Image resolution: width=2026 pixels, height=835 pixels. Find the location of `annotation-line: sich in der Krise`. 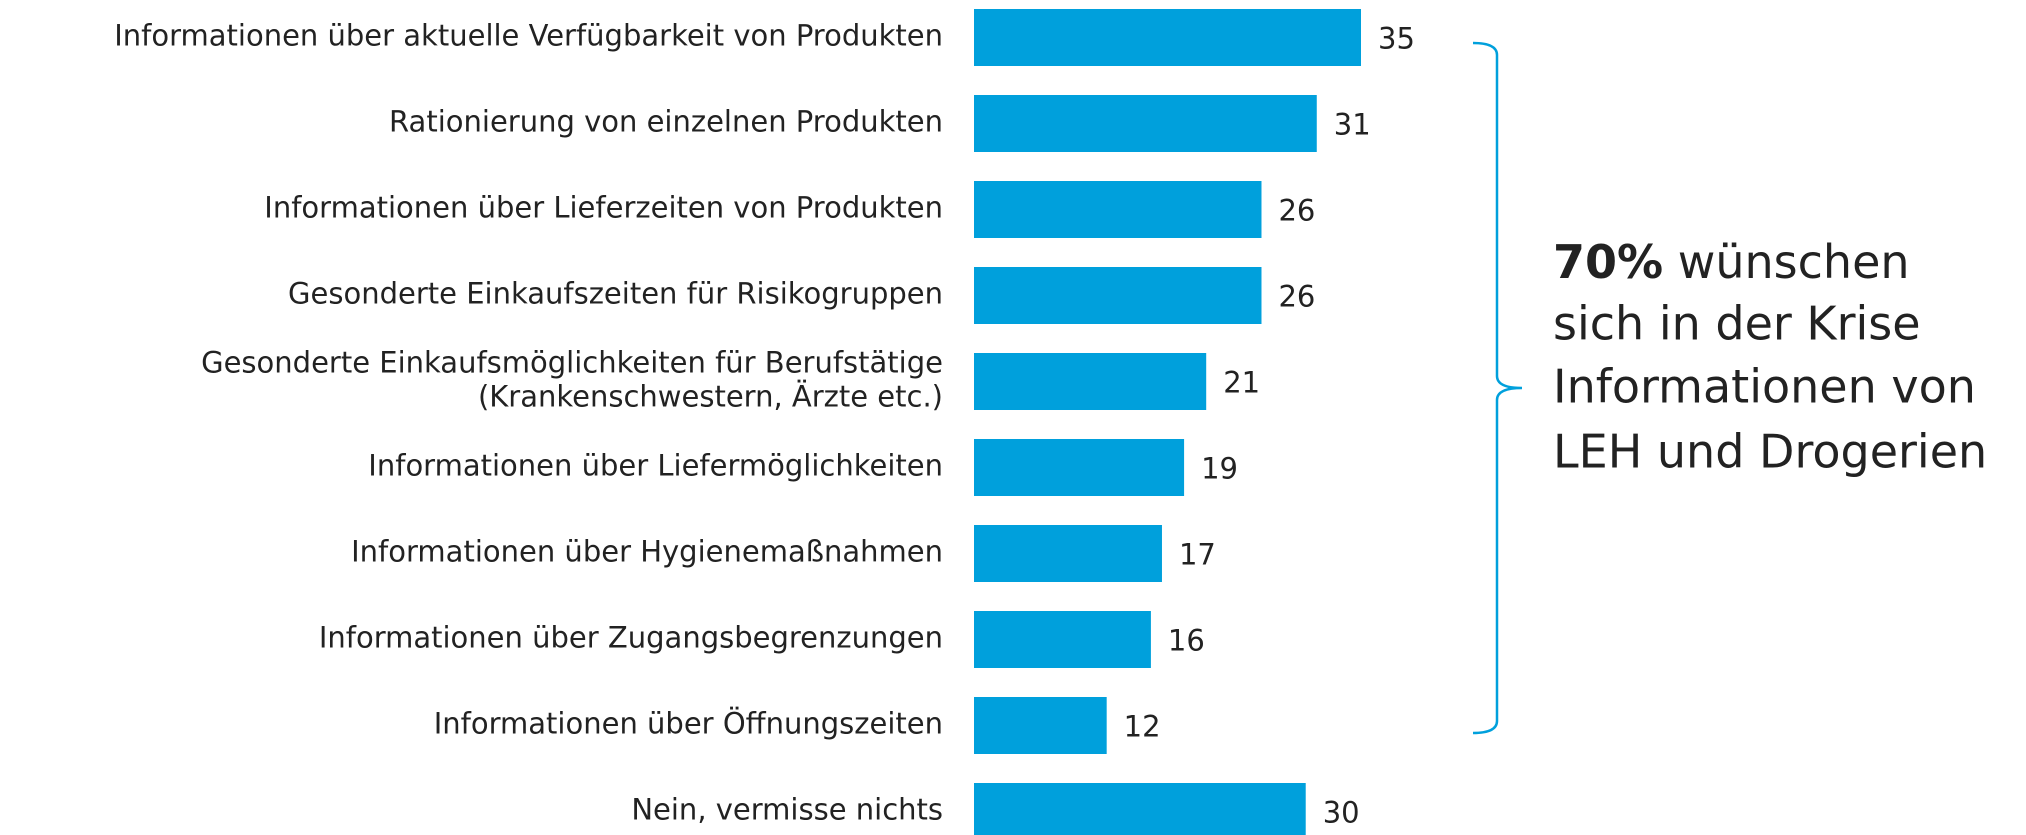

annotation-line: sich in der Krise is located at coordinates (1737, 324).